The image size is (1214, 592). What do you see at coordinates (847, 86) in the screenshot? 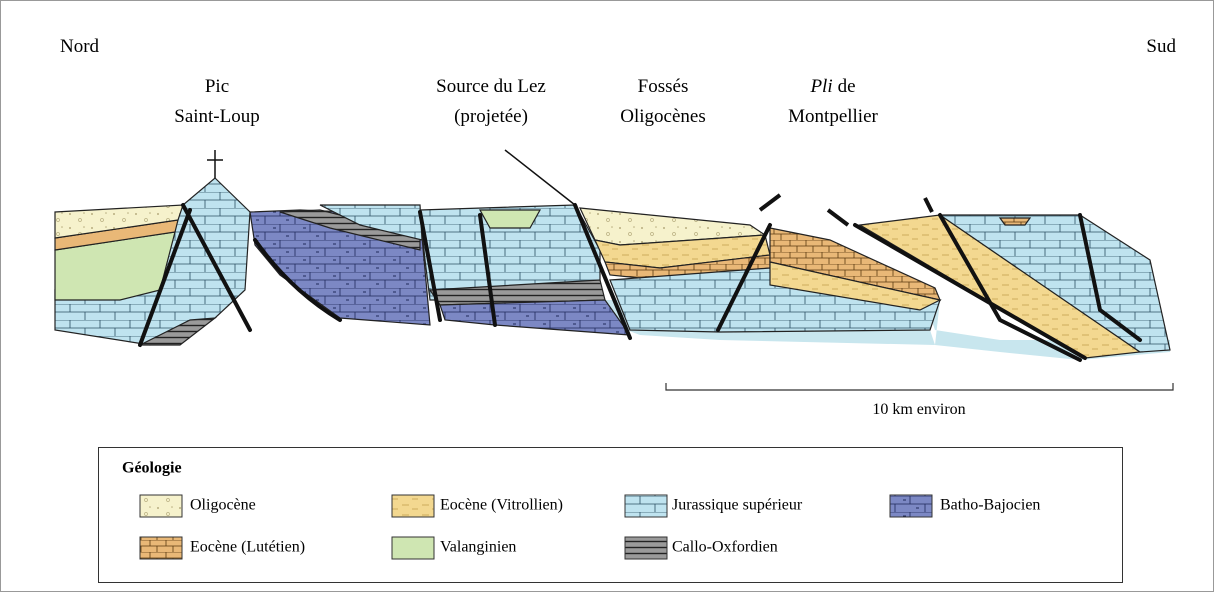
I see `word: de` at bounding box center [847, 86].